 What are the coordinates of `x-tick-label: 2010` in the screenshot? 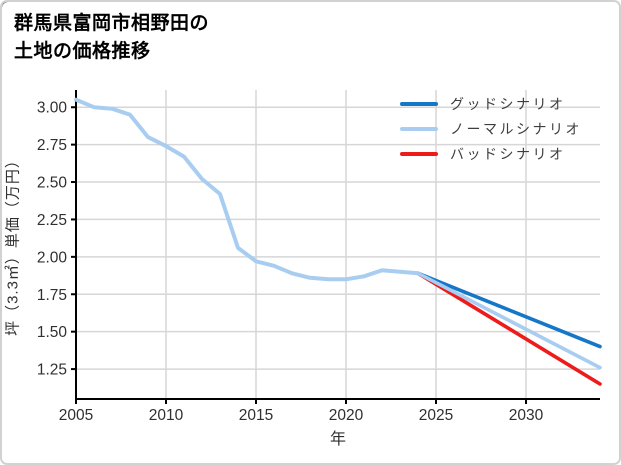 It's located at (166, 415).